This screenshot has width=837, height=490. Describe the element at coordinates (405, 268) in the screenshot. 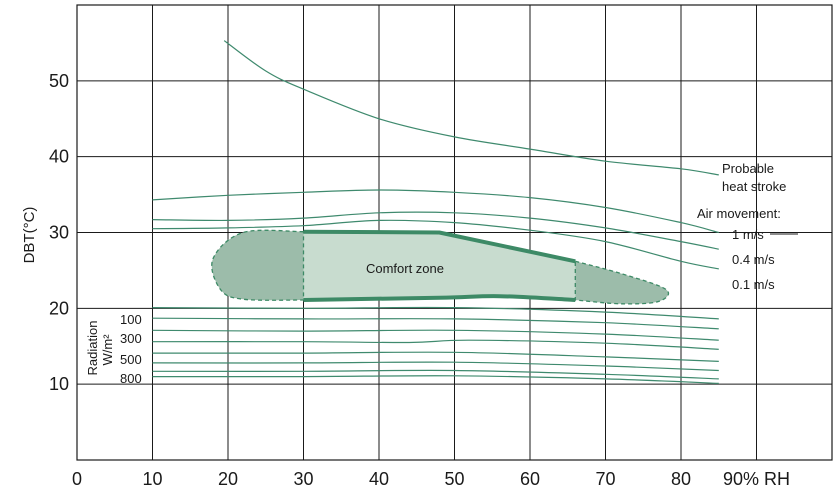

I see `comfort-zone-label: Comfort zone` at that location.